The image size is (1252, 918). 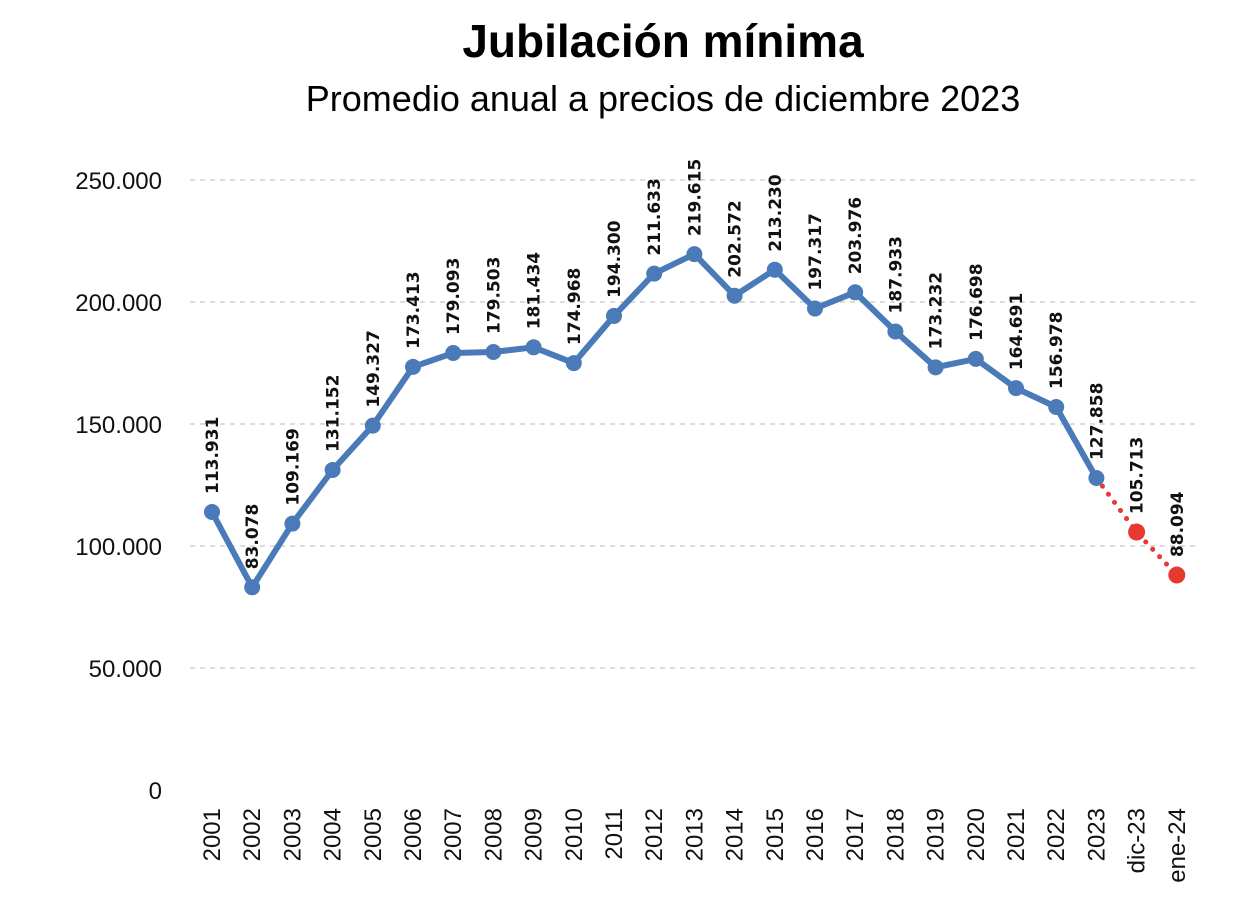 I want to click on x-tick-label: 2023, so click(x=1096, y=834).